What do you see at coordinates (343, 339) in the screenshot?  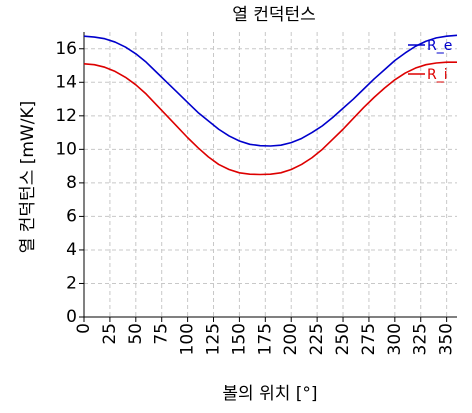 I see `x-tick-label: 250` at bounding box center [343, 339].